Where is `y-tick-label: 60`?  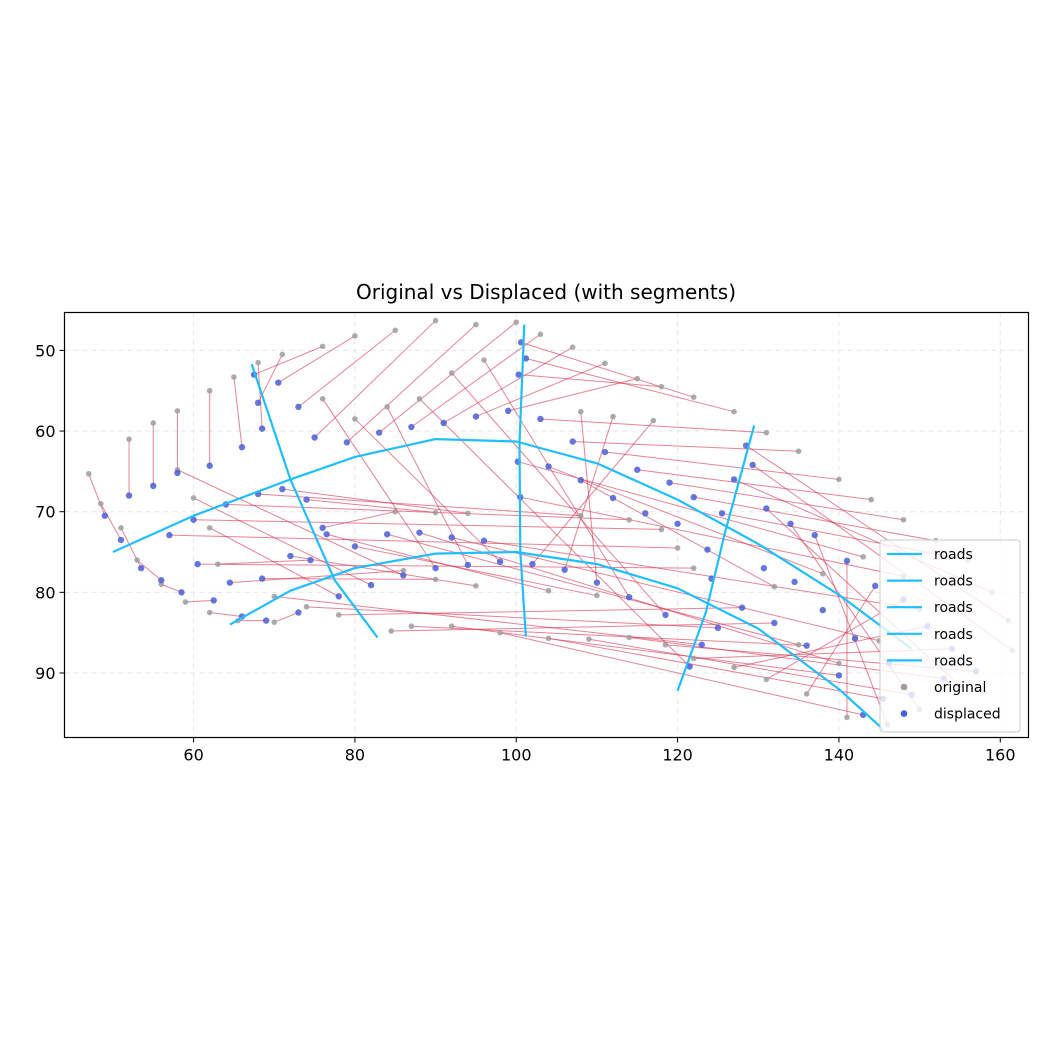 y-tick-label: 60 is located at coordinates (45, 431).